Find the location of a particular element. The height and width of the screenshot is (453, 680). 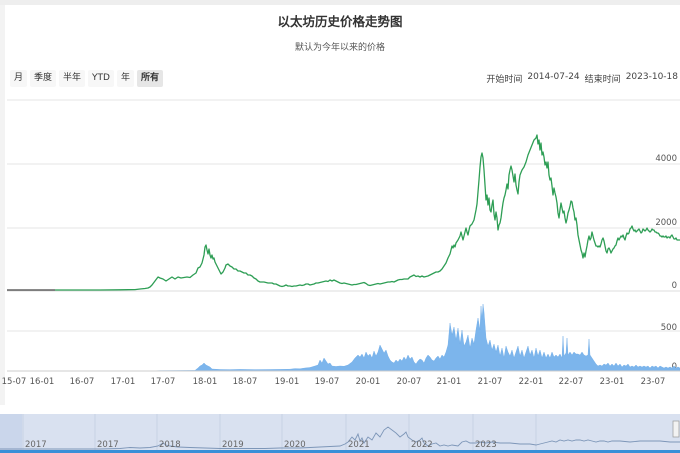

price-tick-0: 0 is located at coordinates (674, 286).